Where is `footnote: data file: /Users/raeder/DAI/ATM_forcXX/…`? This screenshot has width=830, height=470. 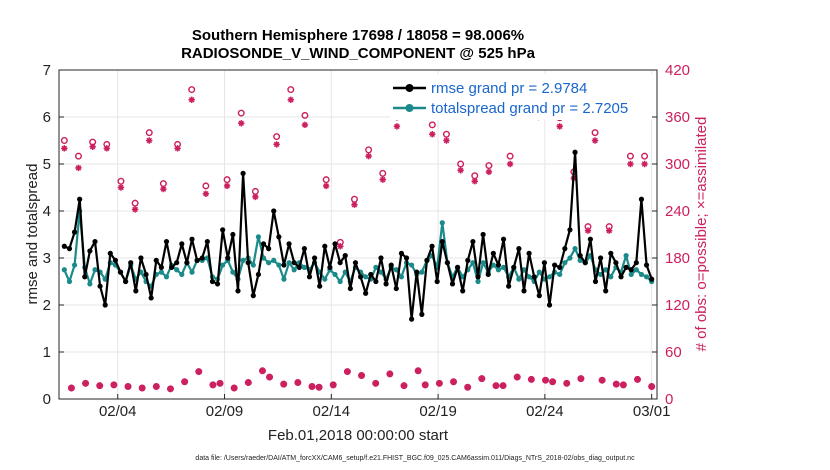
footnote: data file: /Users/raeder/DAI/ATM_forcXX/… is located at coordinates (415, 458).